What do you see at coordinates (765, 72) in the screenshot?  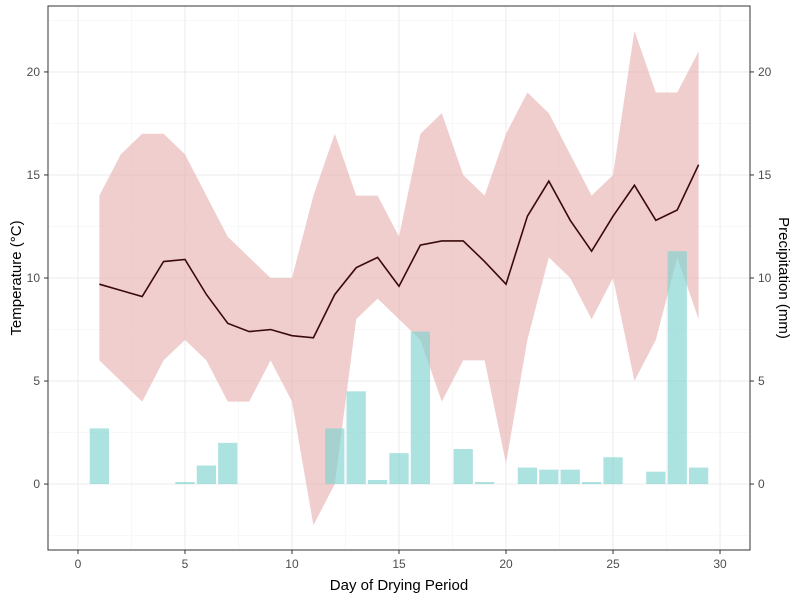 I see `y-right-tick-label: 20` at bounding box center [765, 72].